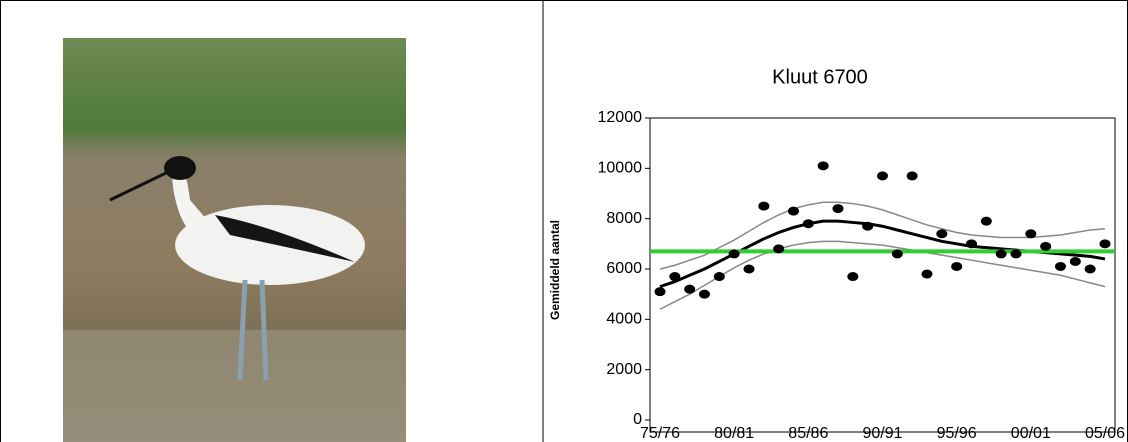 The height and width of the screenshot is (442, 1128). What do you see at coordinates (808, 433) in the screenshot?
I see `x-tick-label: 85/86` at bounding box center [808, 433].